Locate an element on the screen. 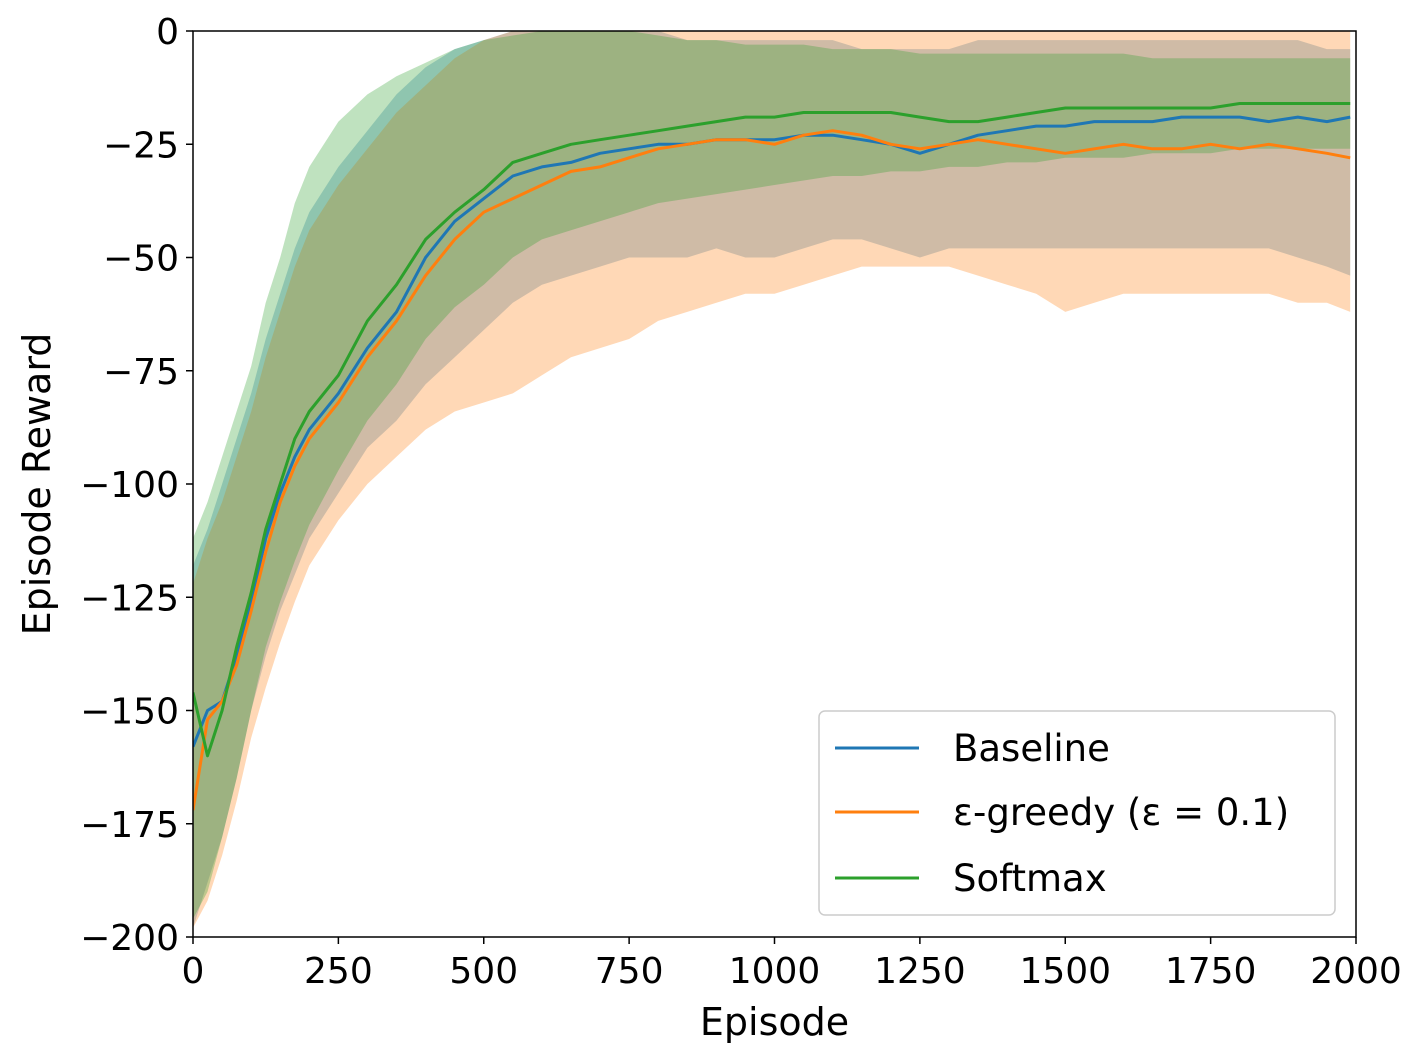 This screenshot has width=1424, height=1059. x-tick-label: 2000 is located at coordinates (1356, 971).